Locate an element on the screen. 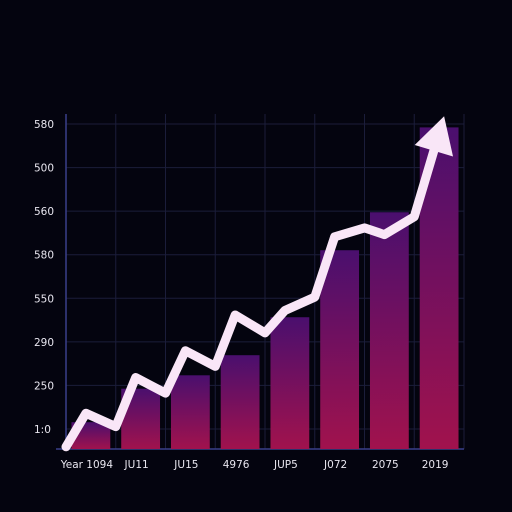  x-axis-tick-labels: Year 1094 JU11 JU15 4976 JUP5 J072 2075 2019 is located at coordinates (254, 465).